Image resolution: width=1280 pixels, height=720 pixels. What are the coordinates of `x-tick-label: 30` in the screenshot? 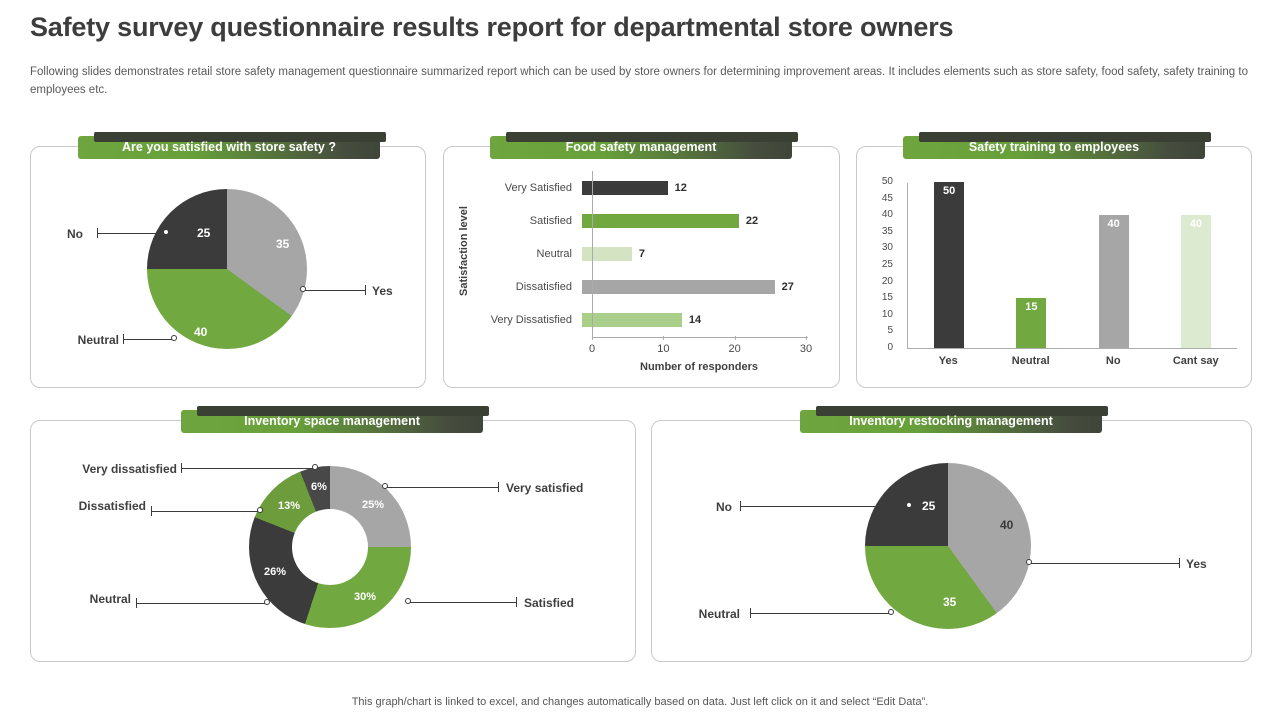 It's located at (806, 345).